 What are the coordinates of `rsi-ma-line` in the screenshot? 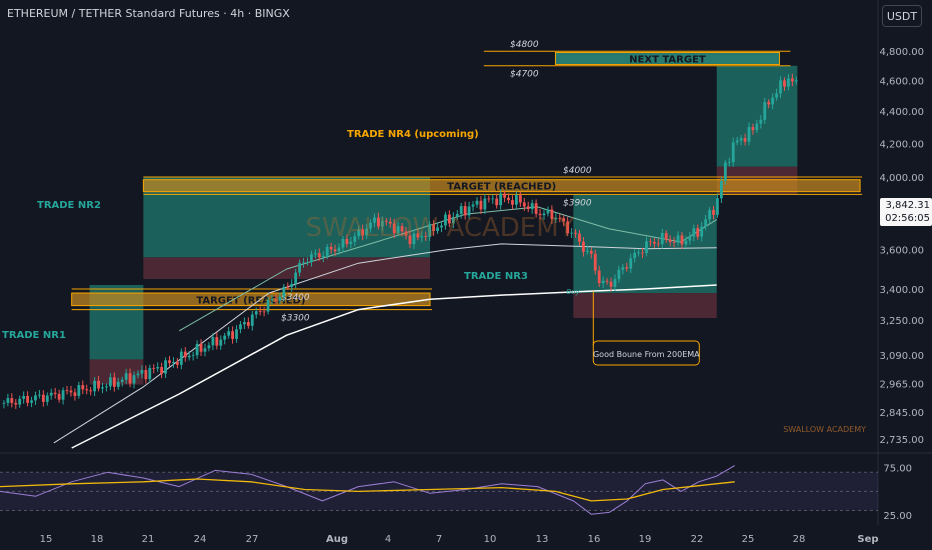 It's located at (367, 490).